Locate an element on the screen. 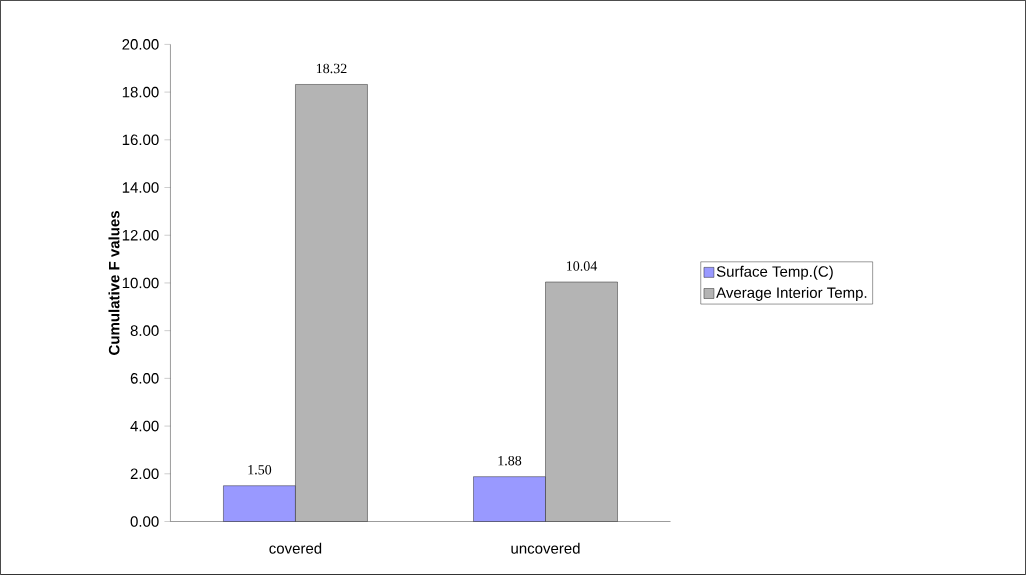  data-label: 18.32 is located at coordinates (331, 68).